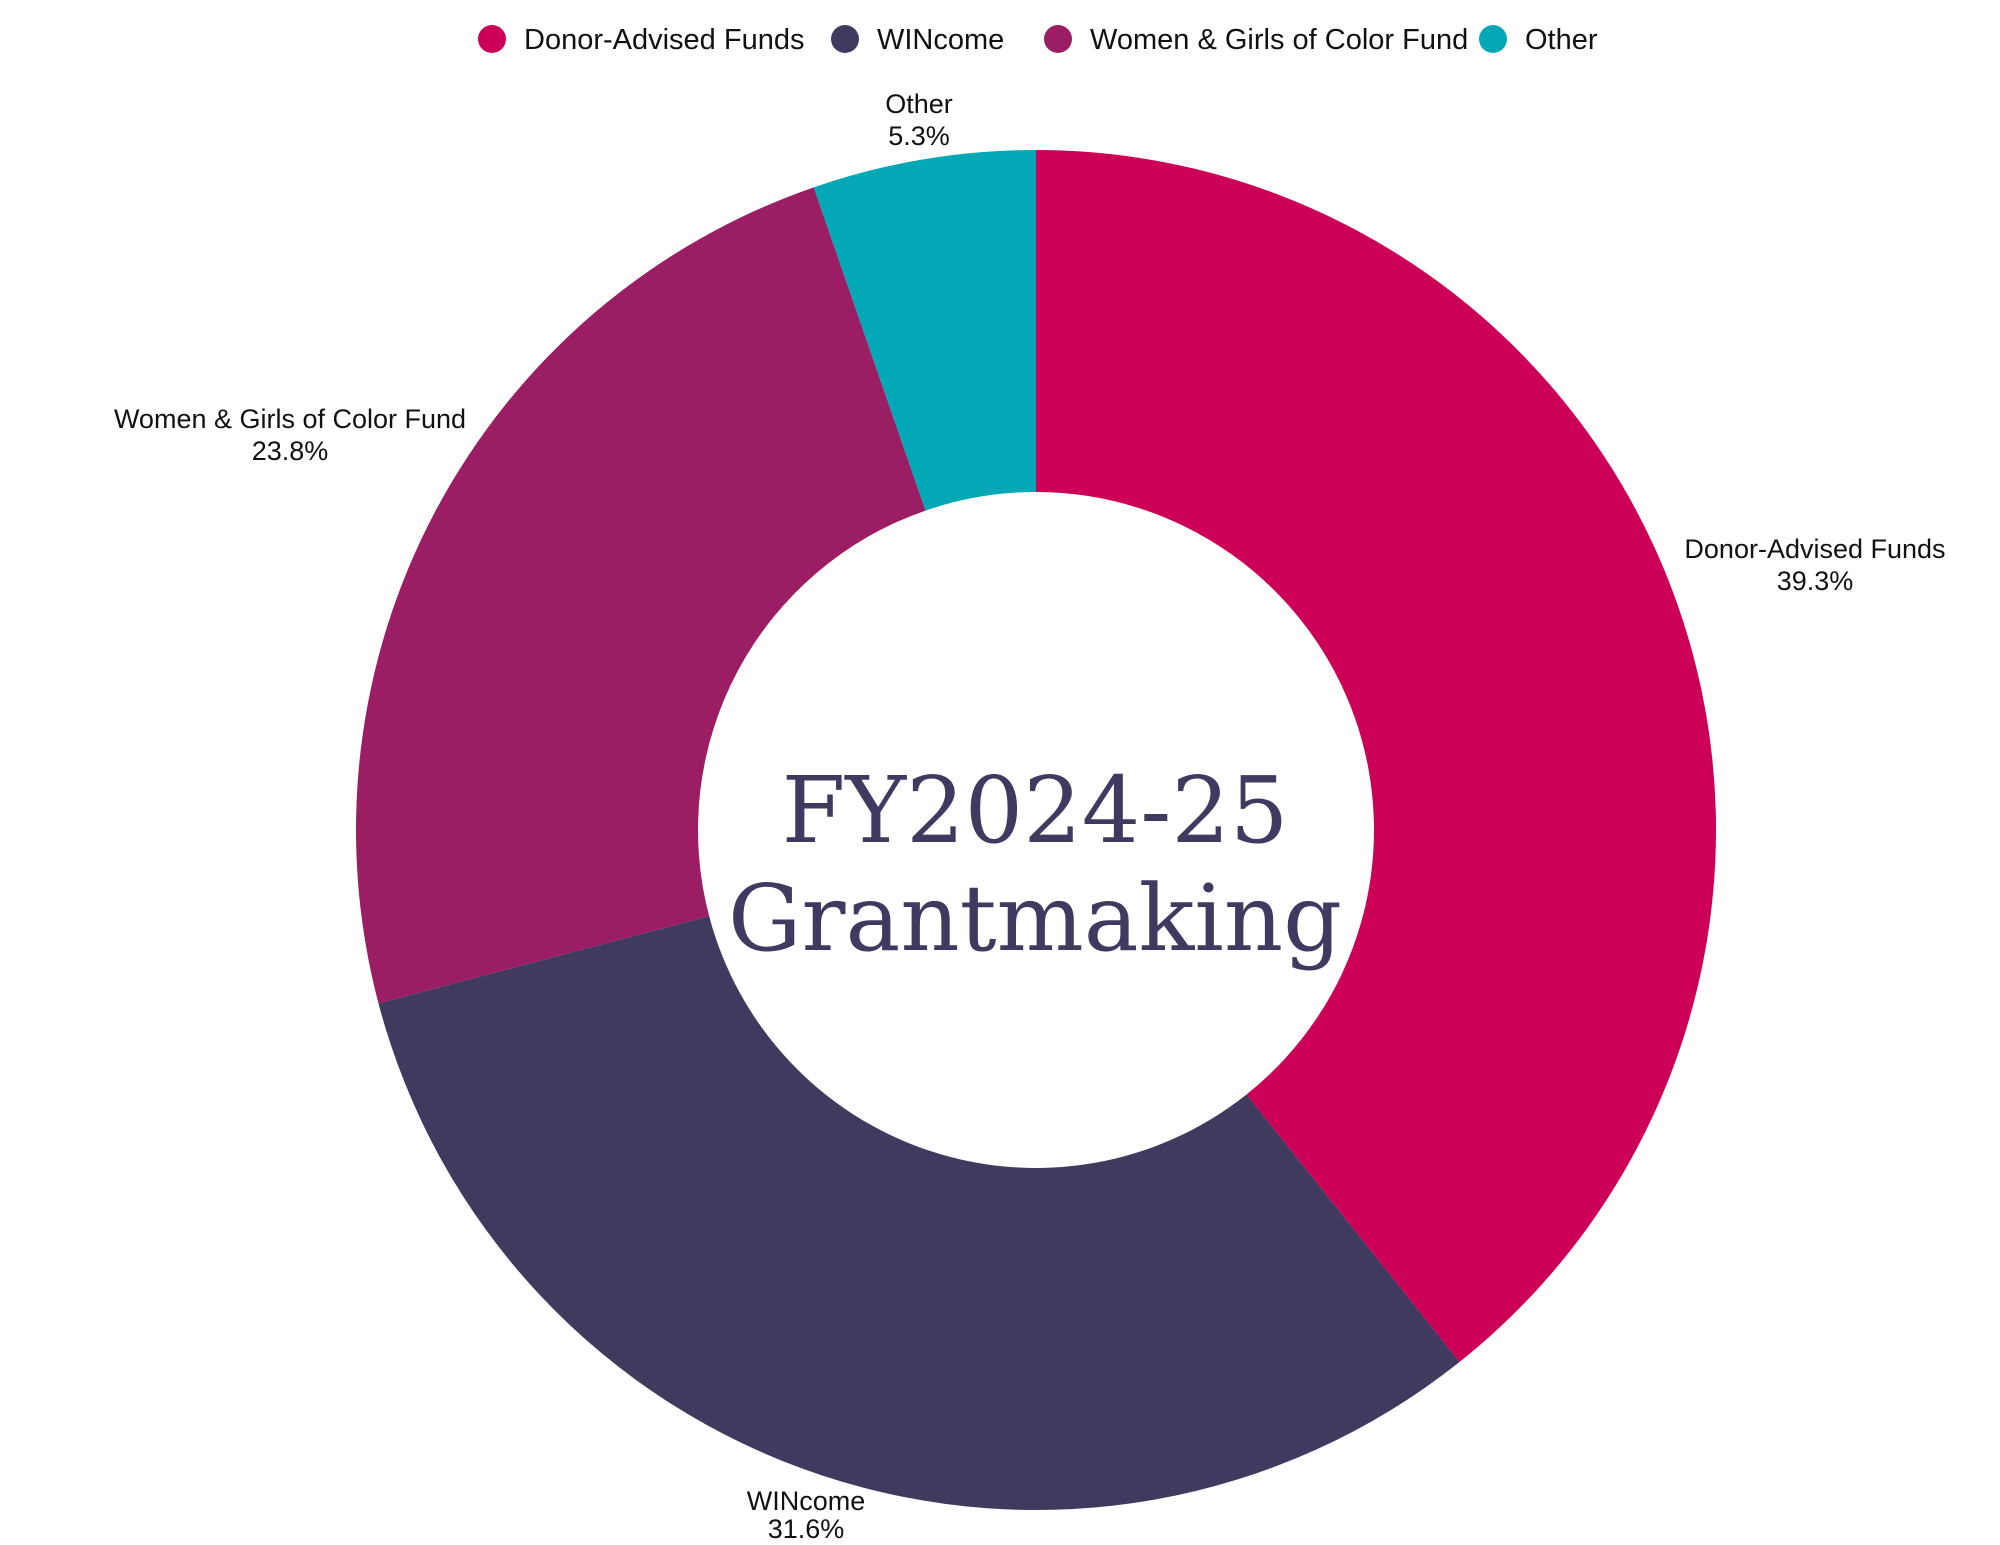 The height and width of the screenshot is (1545, 2000). I want to click on center-title: FY2024-25 Grantmaking, so click(1035, 864).